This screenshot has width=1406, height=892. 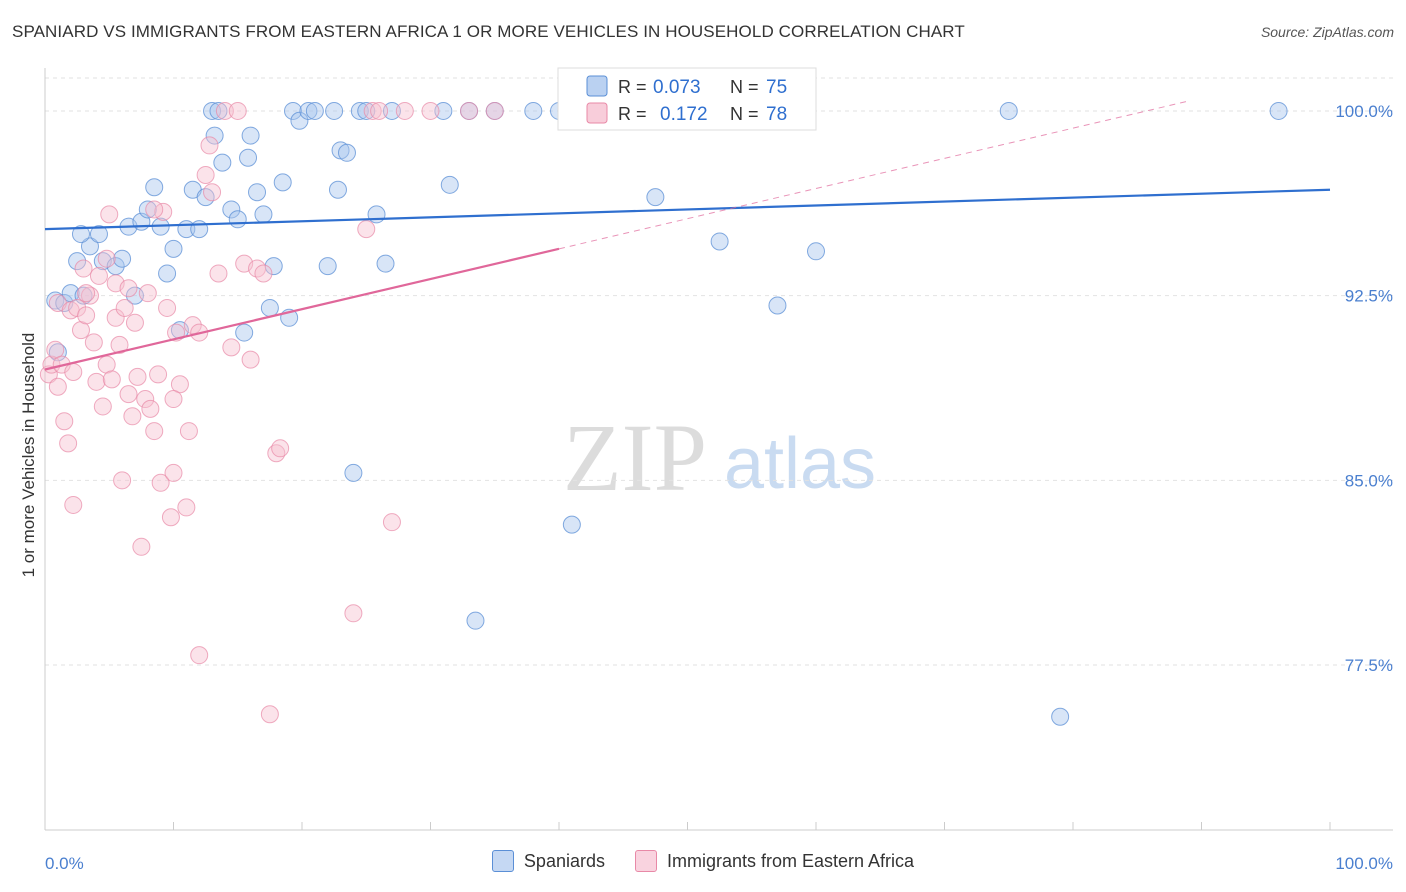 What do you see at coordinates (64, 863) in the screenshot?
I see `x-tick-label: 0.0%` at bounding box center [64, 863].